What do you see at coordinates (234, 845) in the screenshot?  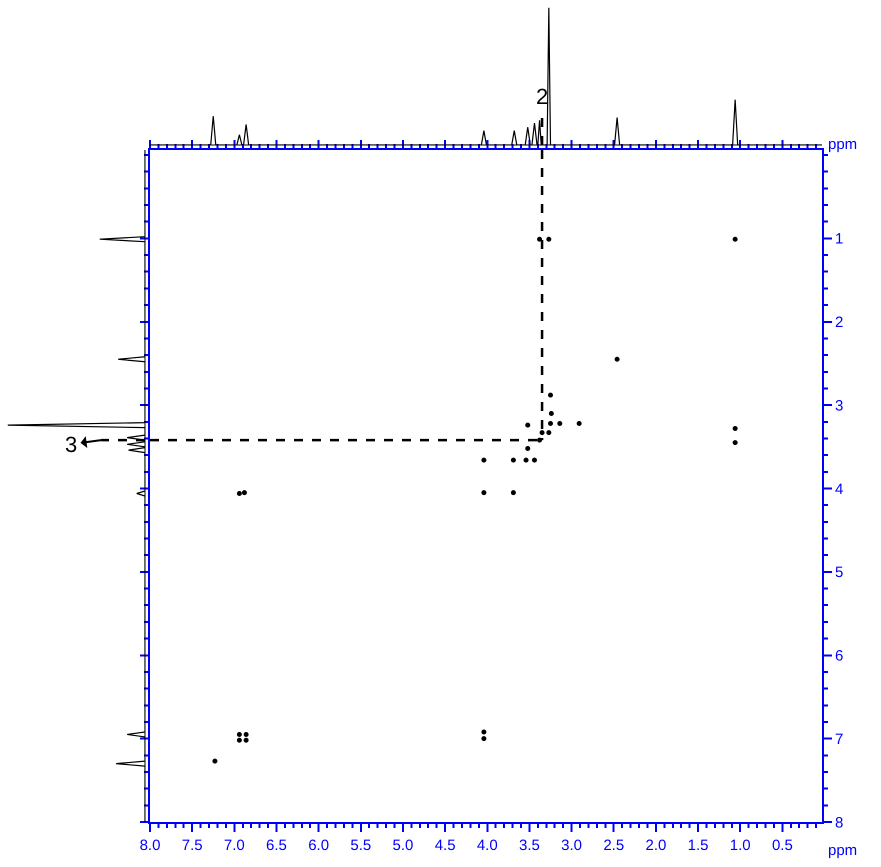 I see `x-tick-label: 7.0` at bounding box center [234, 845].